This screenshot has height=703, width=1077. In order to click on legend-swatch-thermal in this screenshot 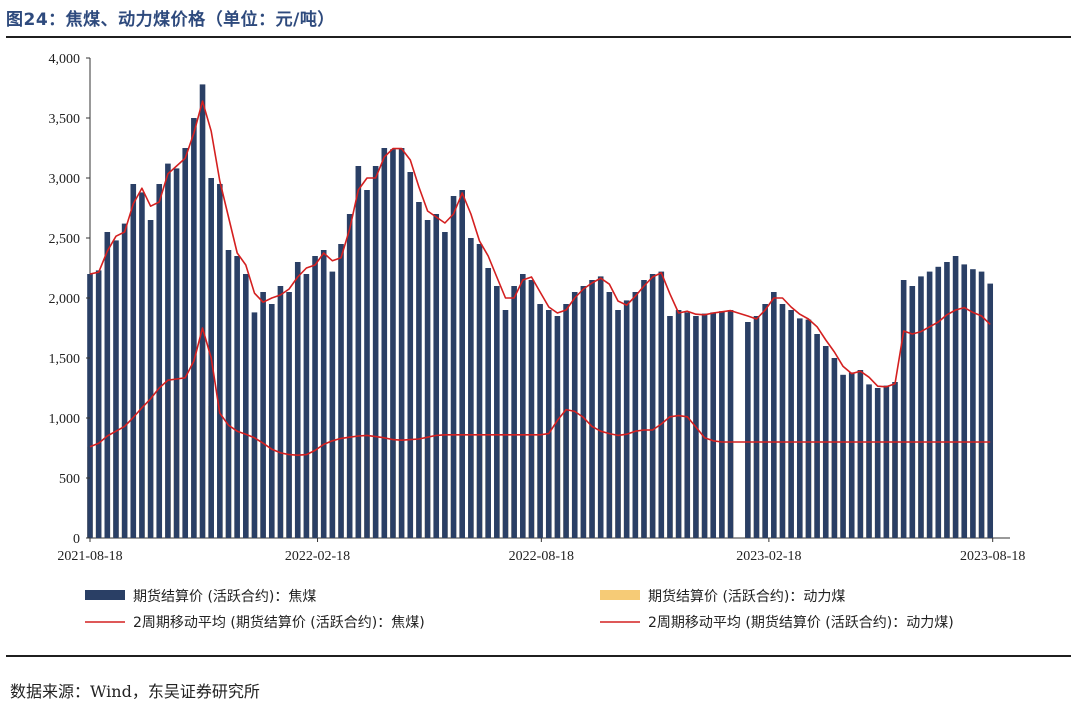, I will do `click(620, 595)`.